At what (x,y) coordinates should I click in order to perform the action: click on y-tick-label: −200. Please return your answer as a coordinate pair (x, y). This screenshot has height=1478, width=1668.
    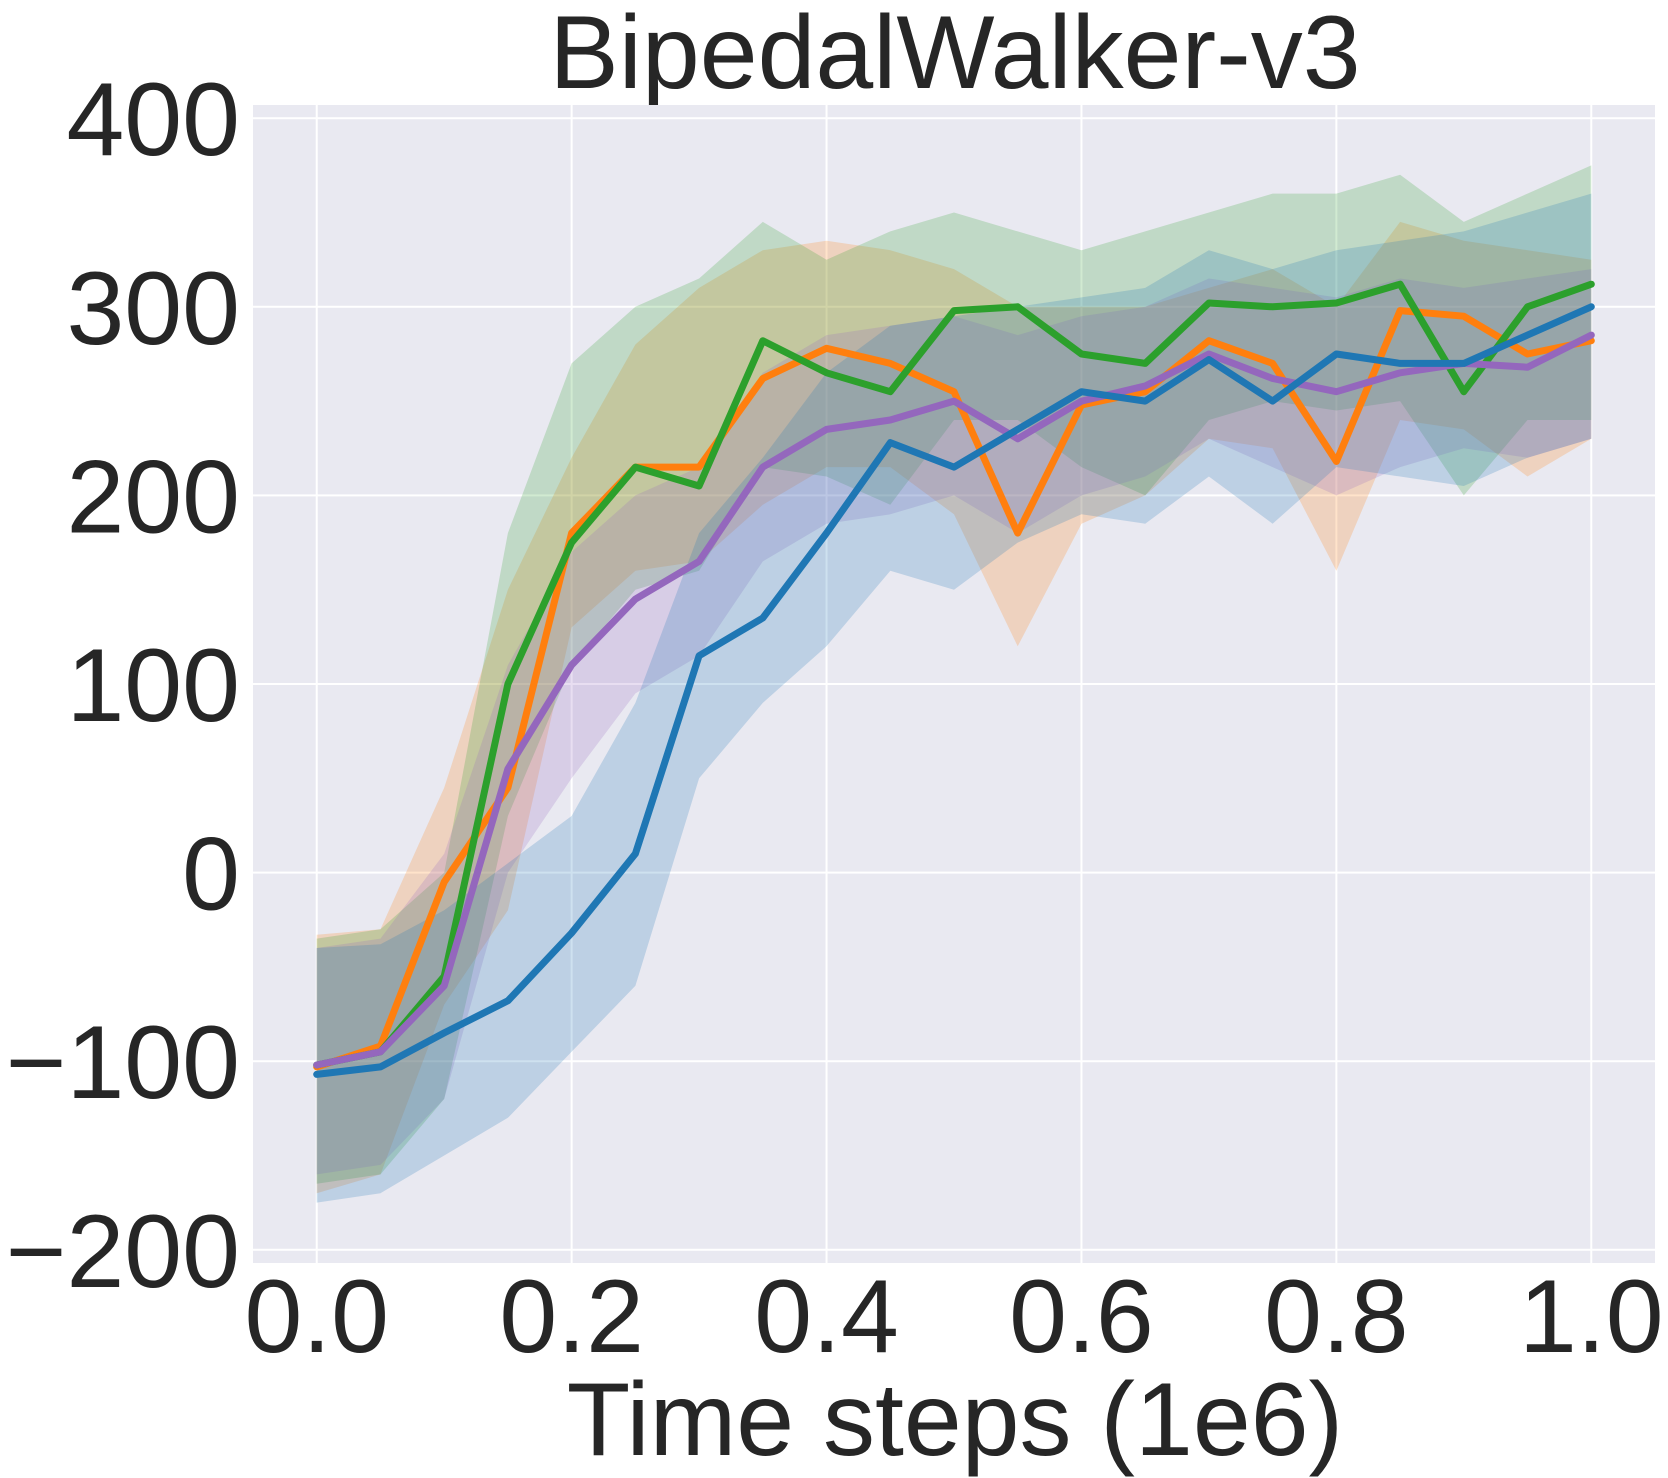
    Looking at the image, I should click on (123, 1252).